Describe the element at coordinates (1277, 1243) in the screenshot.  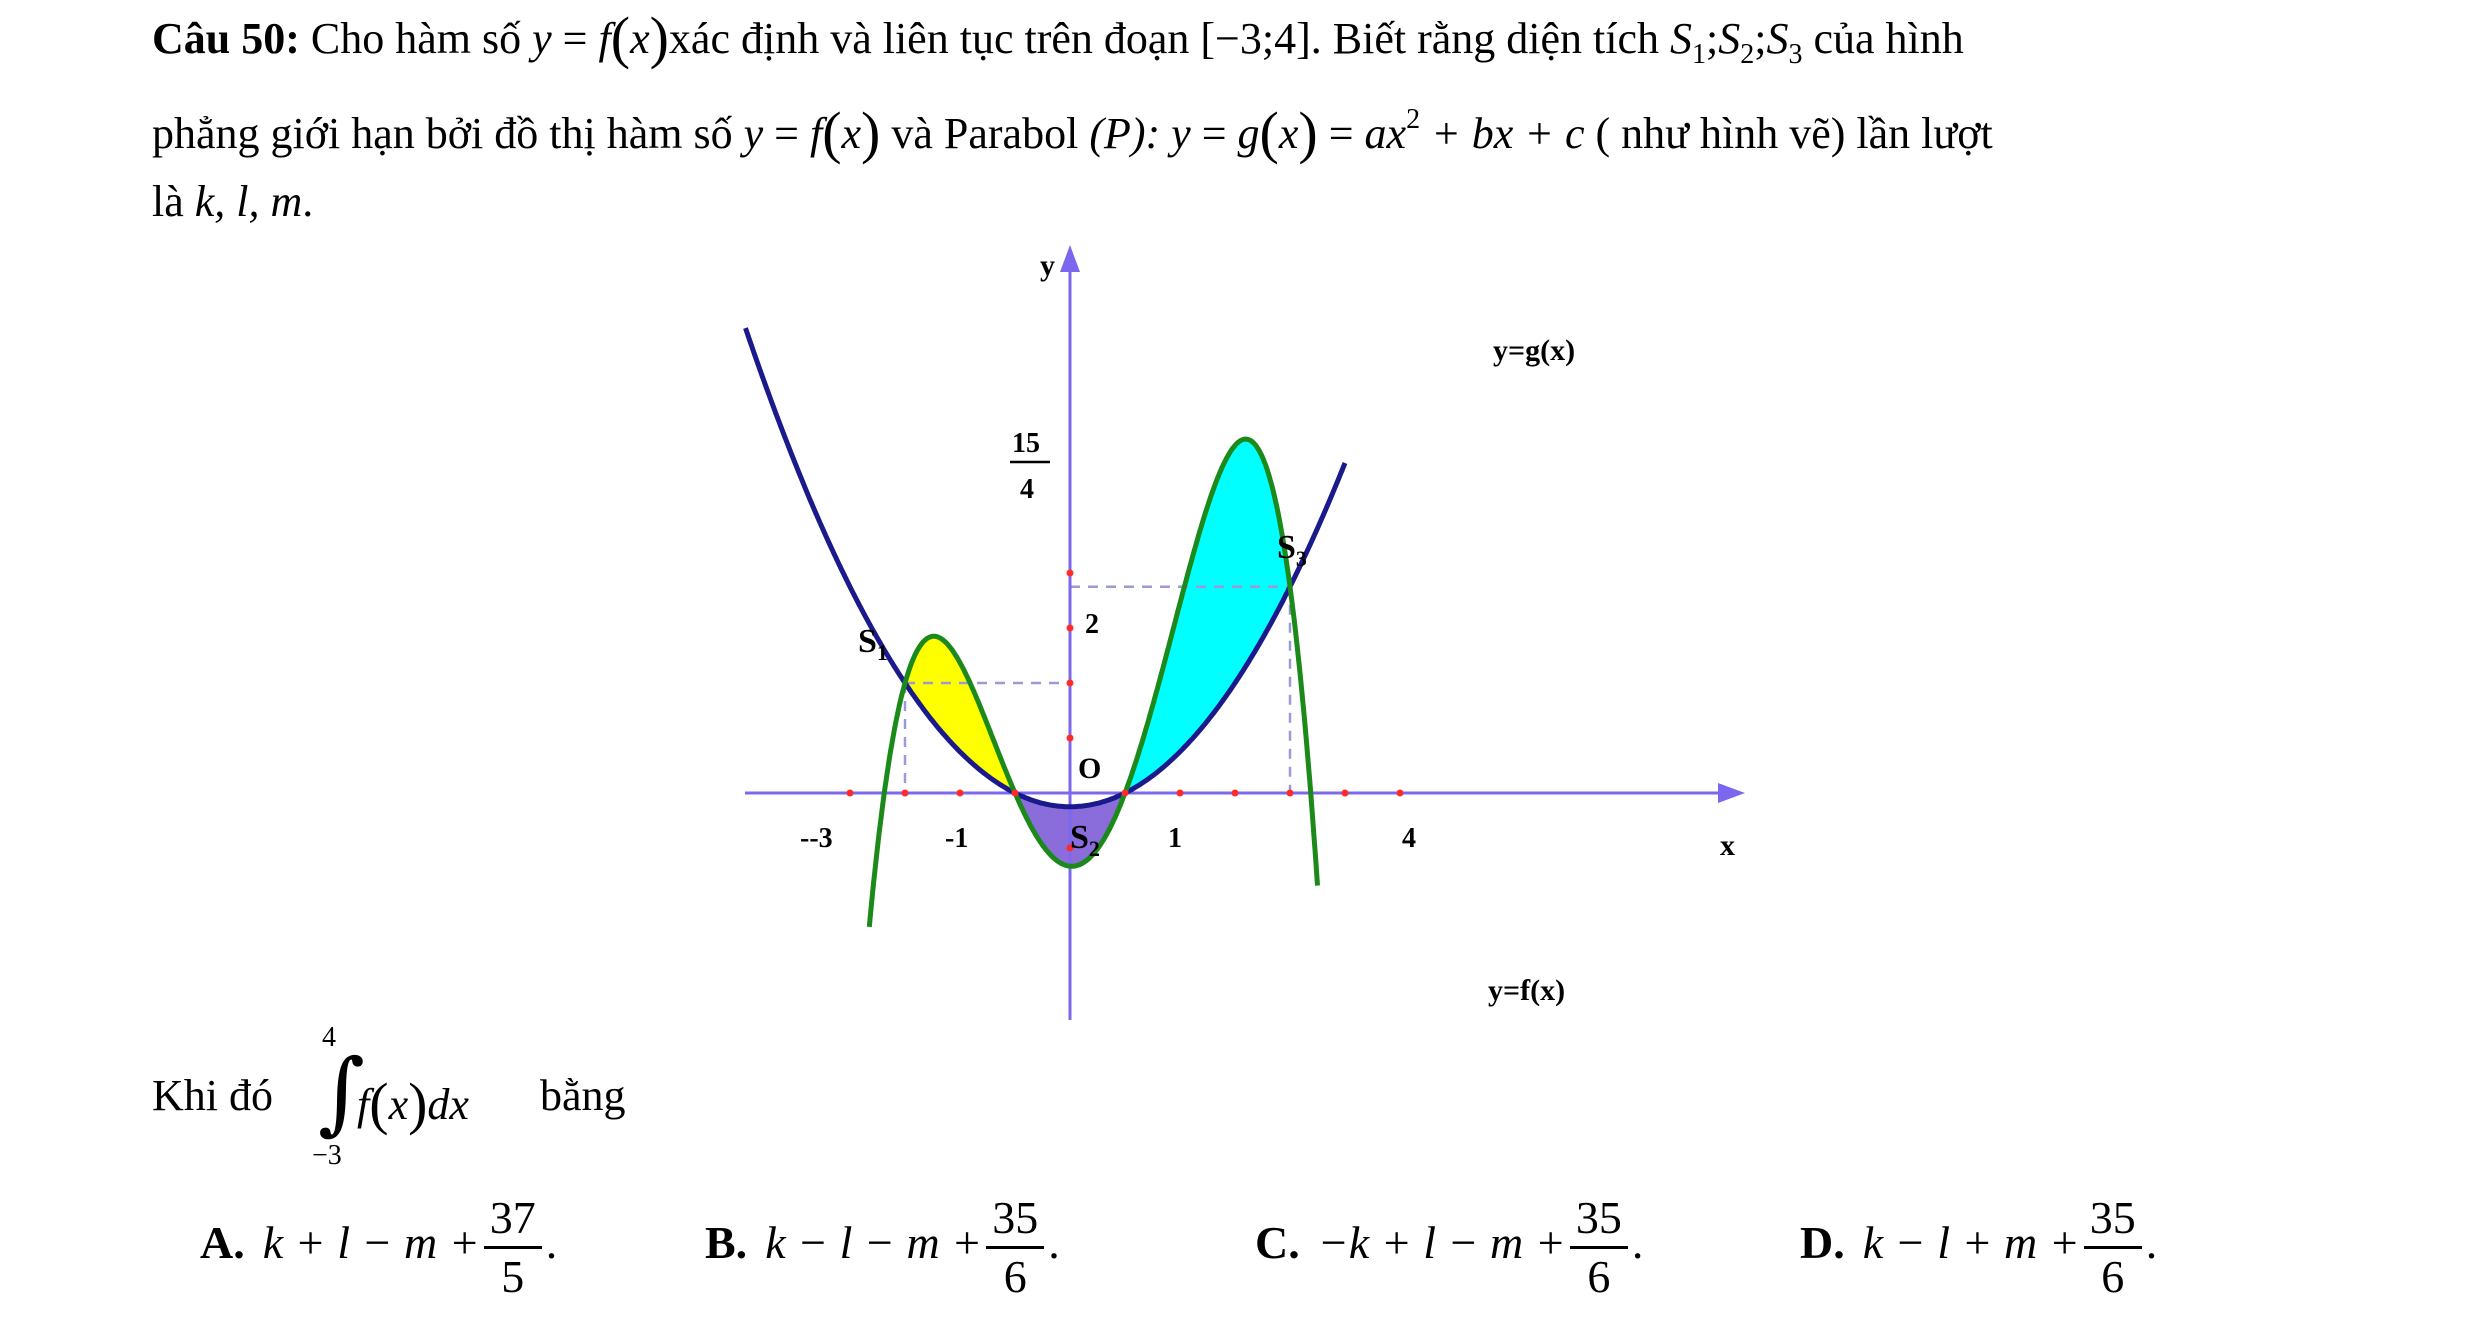
I see `option-label: C.` at that location.